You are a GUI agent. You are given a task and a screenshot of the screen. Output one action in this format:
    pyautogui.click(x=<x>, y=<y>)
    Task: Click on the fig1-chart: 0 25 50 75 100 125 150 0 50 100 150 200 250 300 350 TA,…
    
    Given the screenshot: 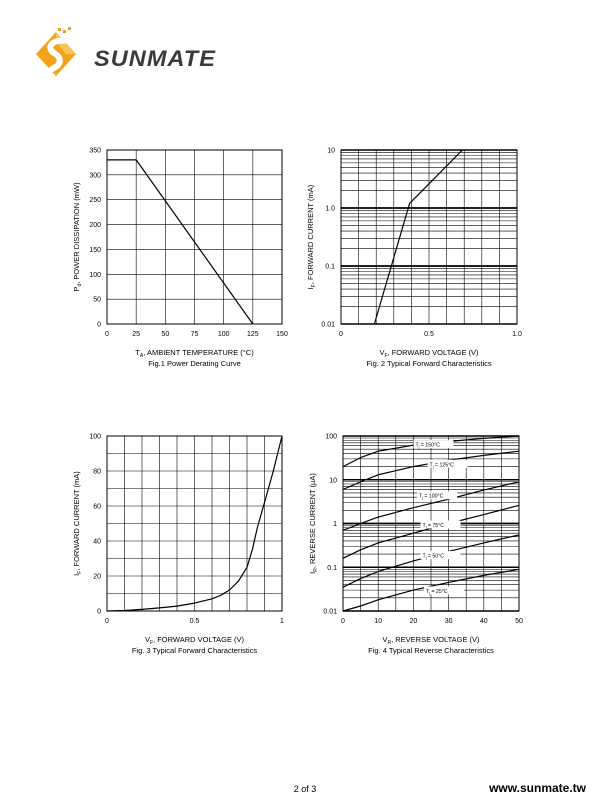 What is the action you would take?
    pyautogui.click(x=180, y=258)
    